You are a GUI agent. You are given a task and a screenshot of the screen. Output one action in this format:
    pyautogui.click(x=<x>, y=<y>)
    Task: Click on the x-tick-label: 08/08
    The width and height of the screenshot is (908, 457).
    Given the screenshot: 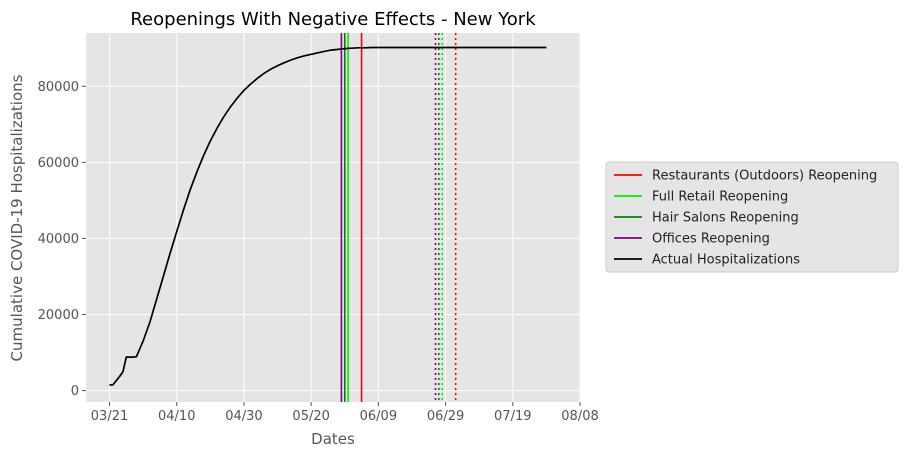 What is the action you would take?
    pyautogui.click(x=579, y=416)
    